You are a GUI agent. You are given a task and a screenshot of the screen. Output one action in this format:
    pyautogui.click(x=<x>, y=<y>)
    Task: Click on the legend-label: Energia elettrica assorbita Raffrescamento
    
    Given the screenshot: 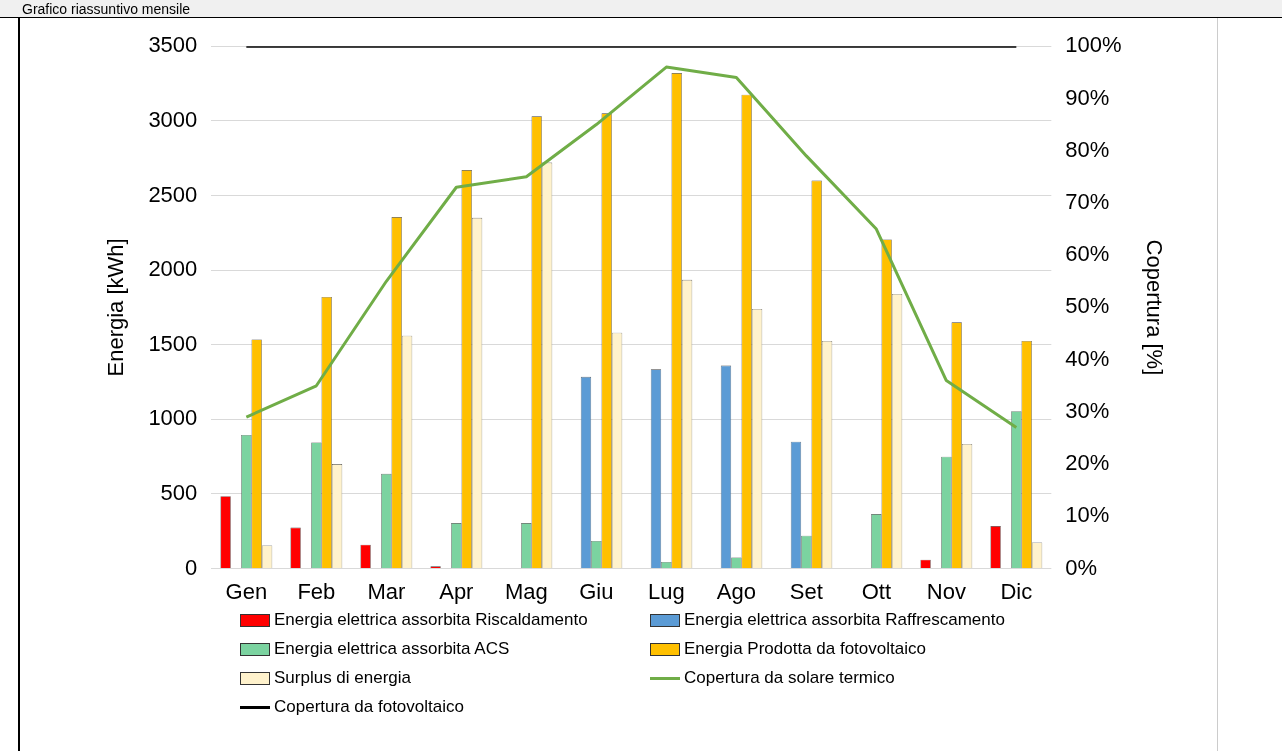 What is the action you would take?
    pyautogui.click(x=844, y=620)
    